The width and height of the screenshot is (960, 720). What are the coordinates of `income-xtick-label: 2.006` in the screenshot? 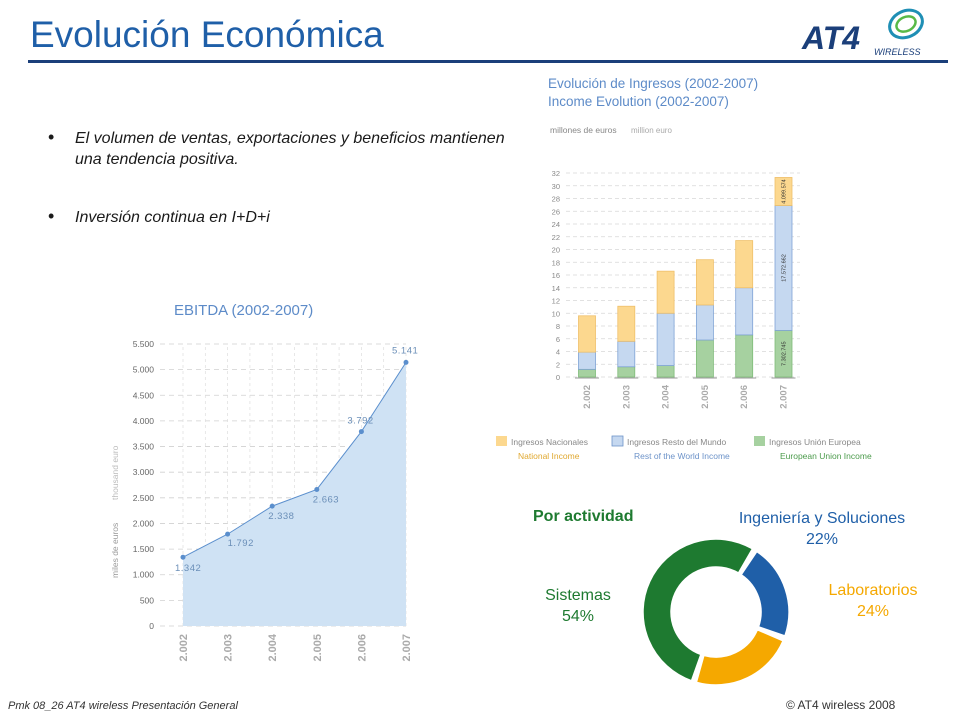 It's located at (744, 397).